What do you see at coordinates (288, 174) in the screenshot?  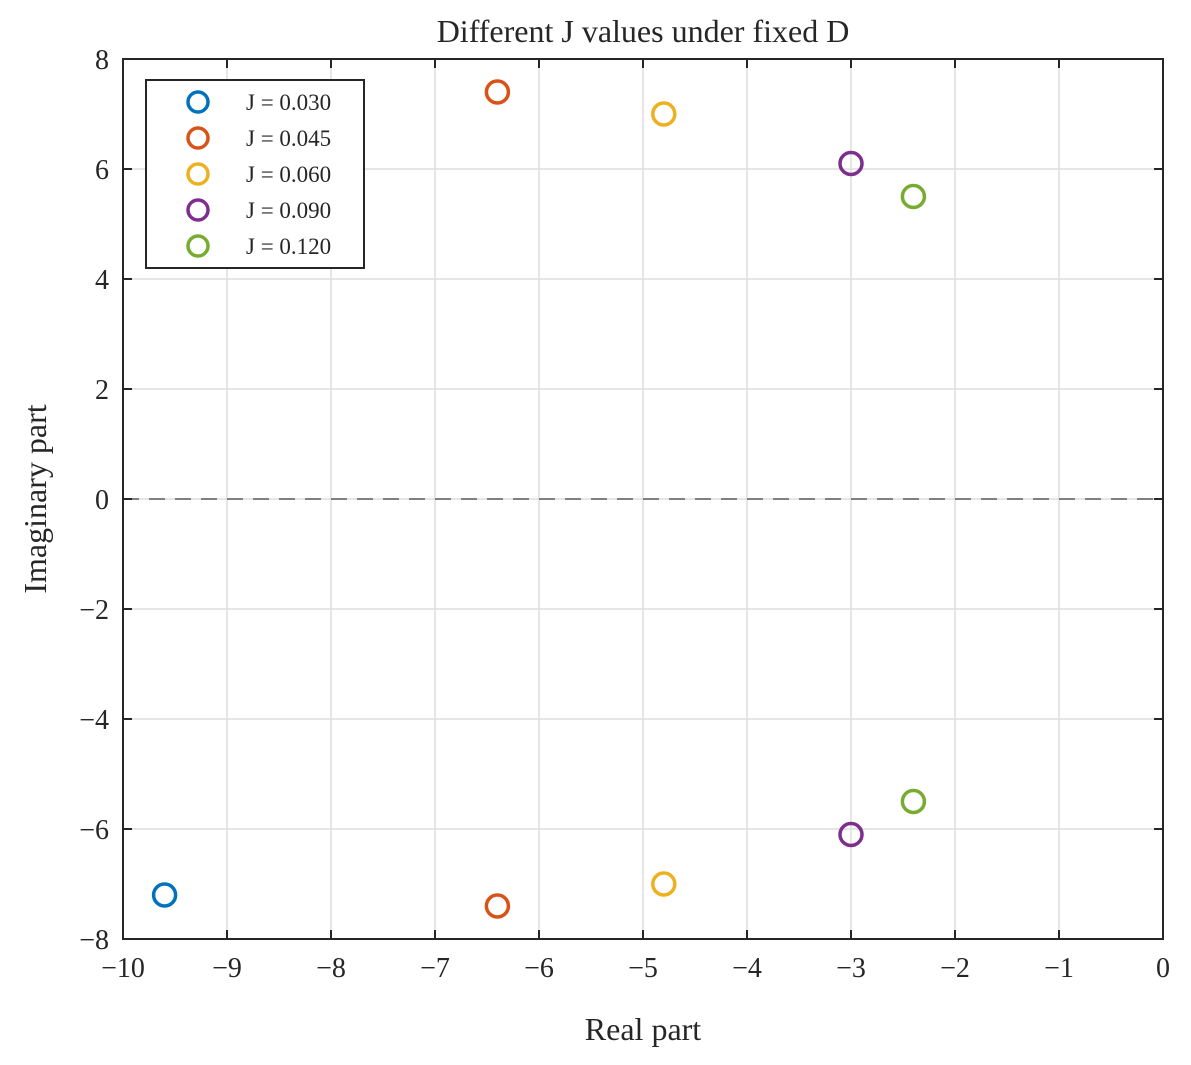 I see `legend-label: J = 0.060` at bounding box center [288, 174].